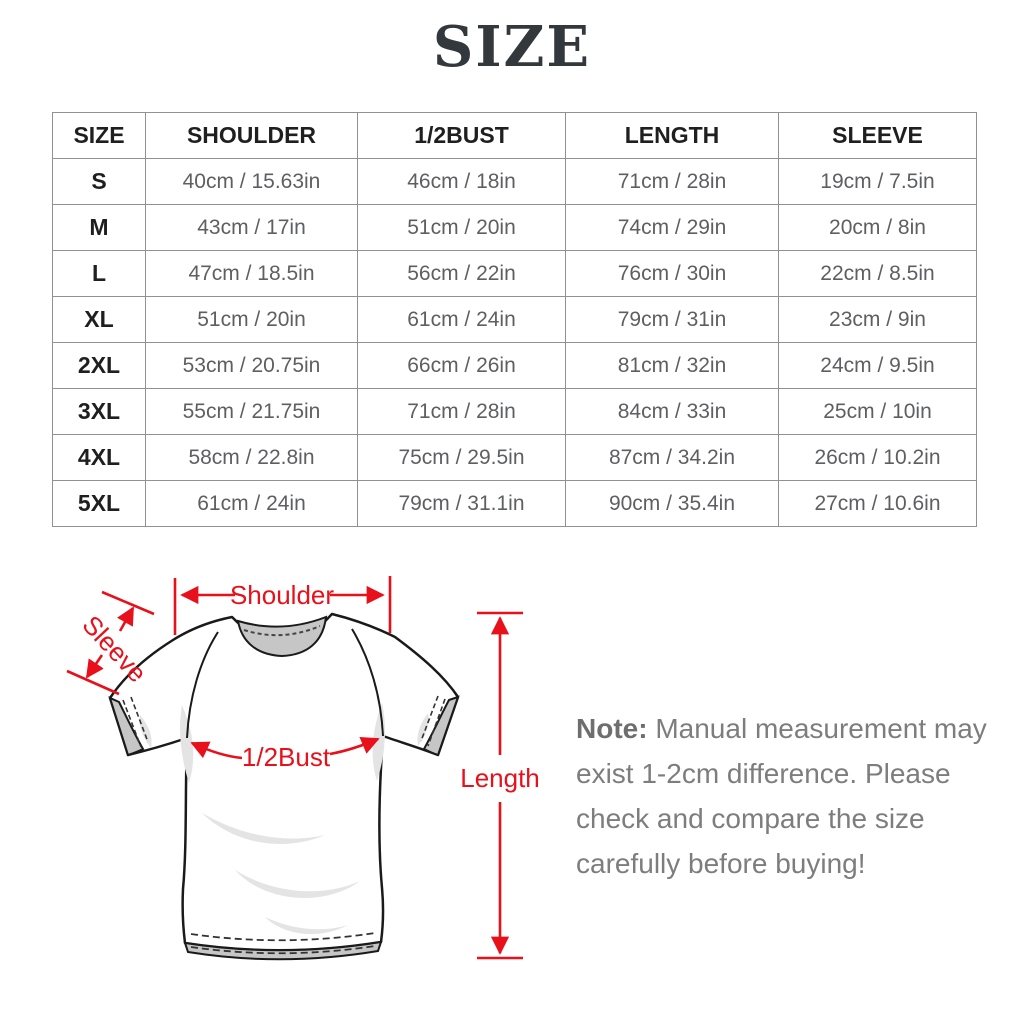 The image size is (1024, 1024). What do you see at coordinates (877, 319) in the screenshot?
I see `measurement-cell: 23cm / 9in` at bounding box center [877, 319].